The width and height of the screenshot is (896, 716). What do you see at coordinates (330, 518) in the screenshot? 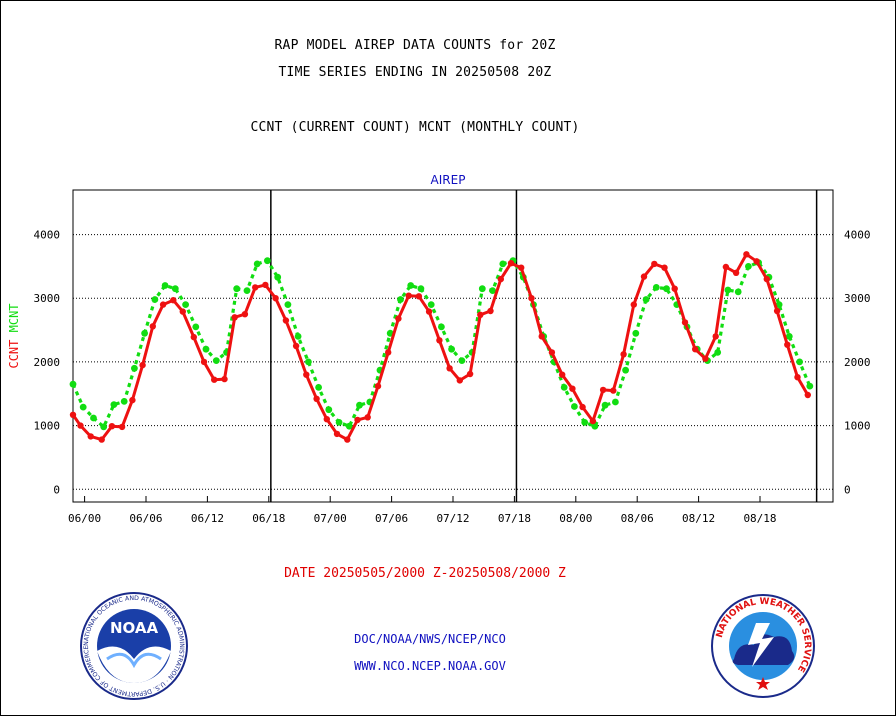
I see `x-tick-label: 07/00` at bounding box center [330, 518].